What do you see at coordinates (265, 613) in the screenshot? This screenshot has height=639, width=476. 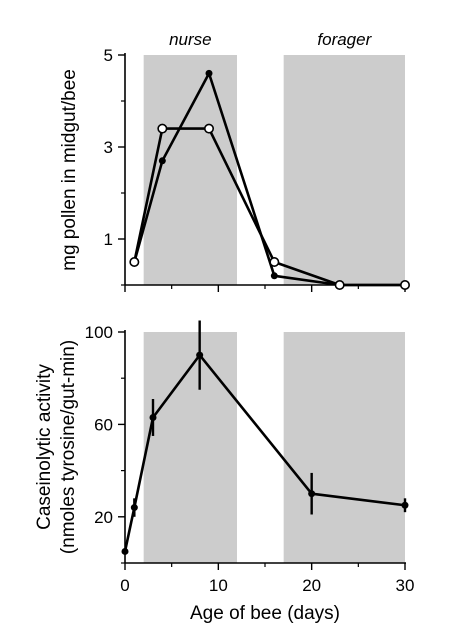 I see `x-axis-title: Age of bee (days)` at bounding box center [265, 613].